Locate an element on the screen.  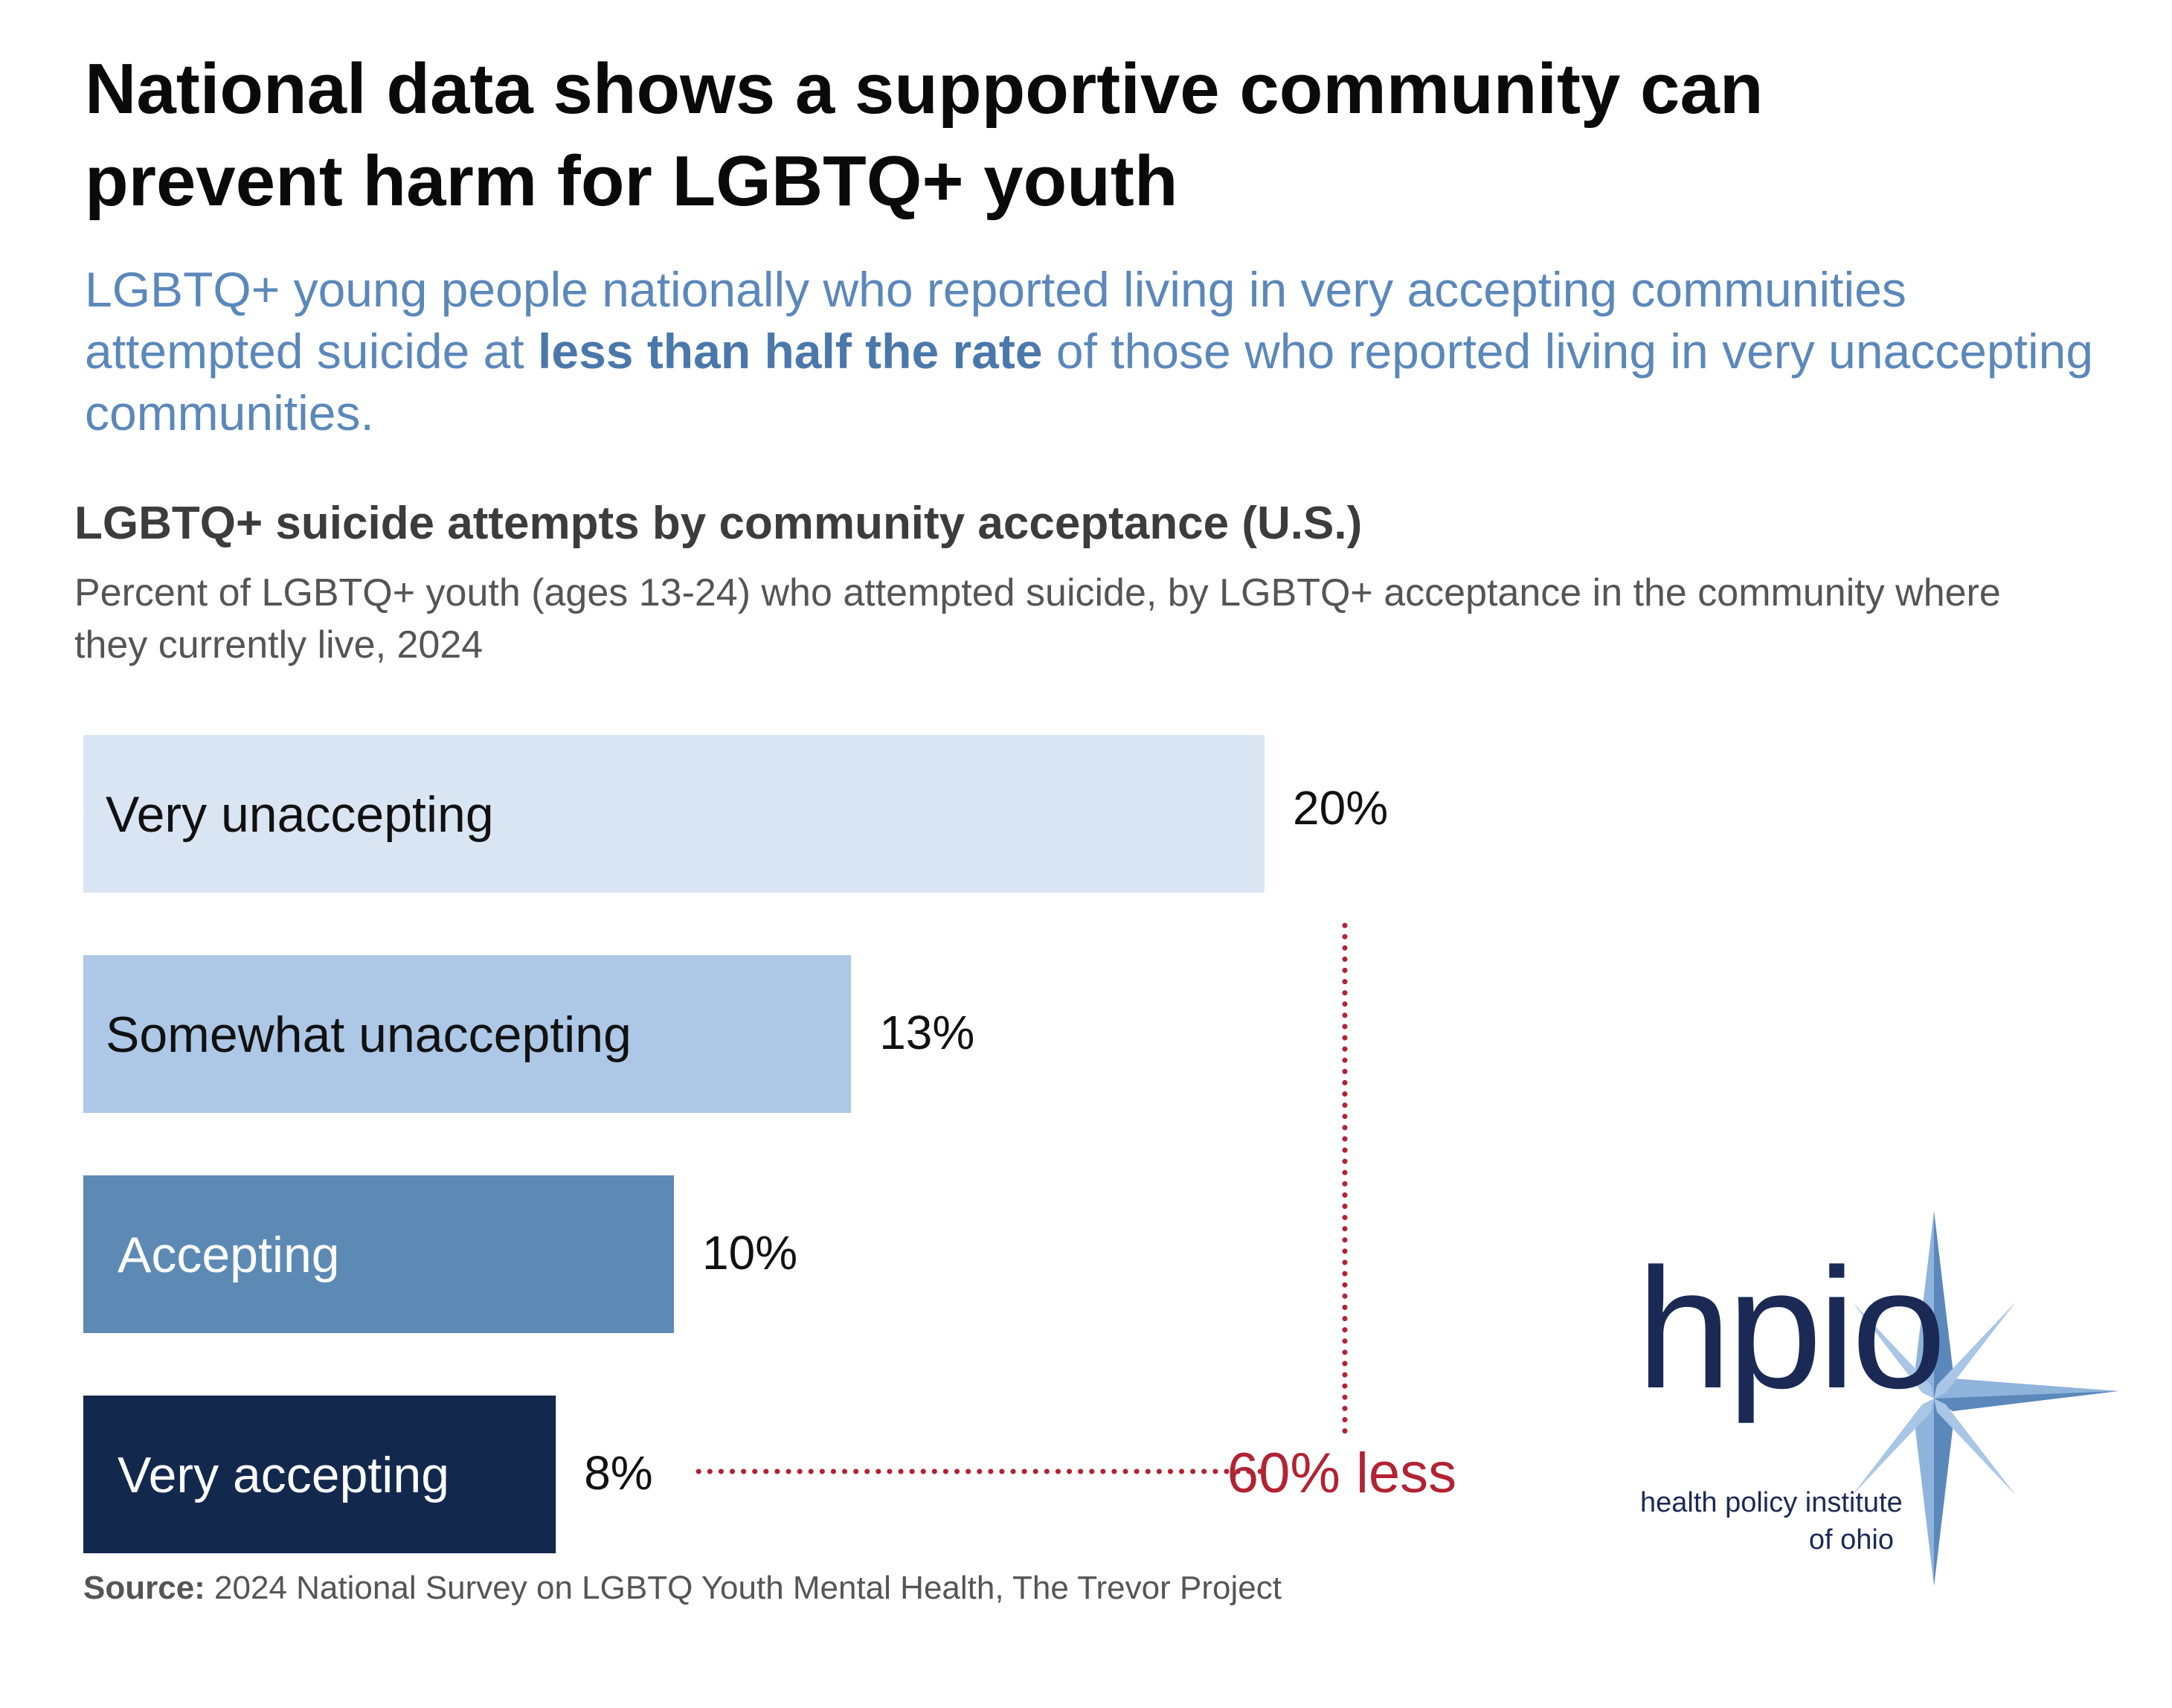
annotation-label: 60% less is located at coordinates (1341, 1473).